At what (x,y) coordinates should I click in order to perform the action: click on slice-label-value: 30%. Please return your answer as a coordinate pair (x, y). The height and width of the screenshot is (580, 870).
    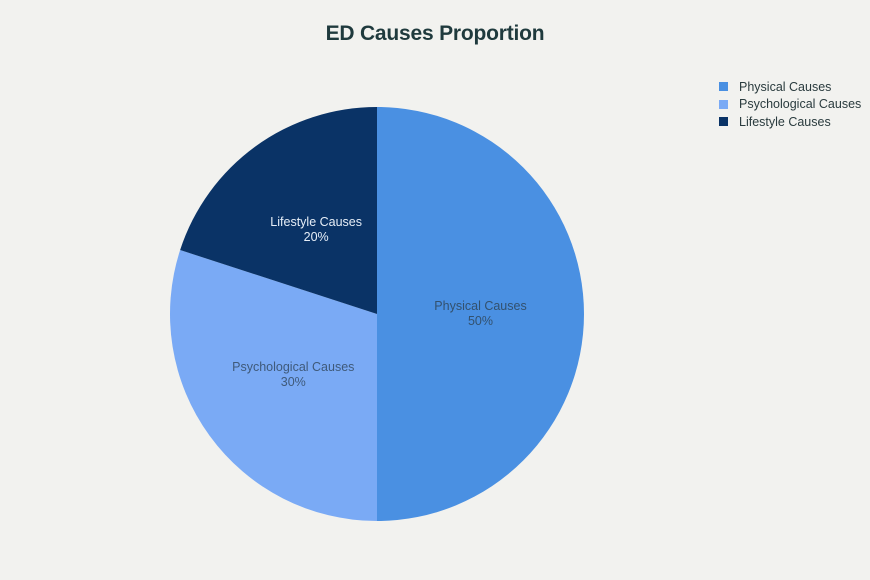
    Looking at the image, I should click on (293, 381).